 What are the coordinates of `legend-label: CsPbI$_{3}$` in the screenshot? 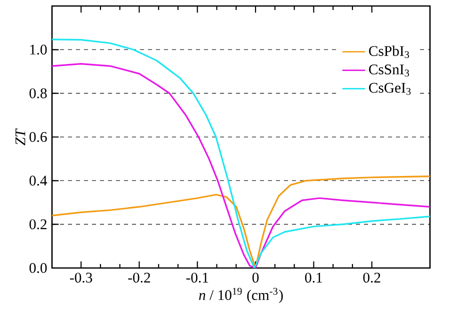 It's located at (389, 52).